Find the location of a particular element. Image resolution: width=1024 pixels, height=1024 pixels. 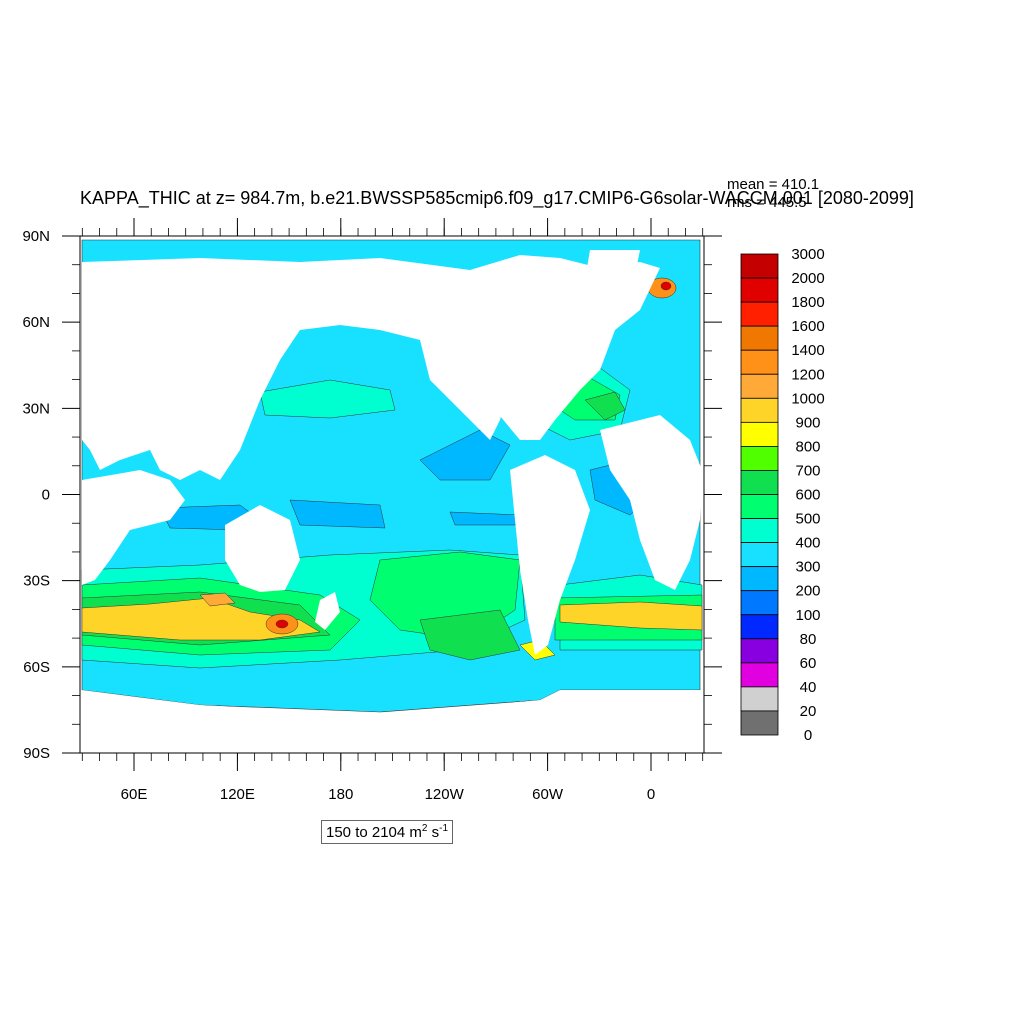

lon-tick-label: 120E is located at coordinates (237, 794).